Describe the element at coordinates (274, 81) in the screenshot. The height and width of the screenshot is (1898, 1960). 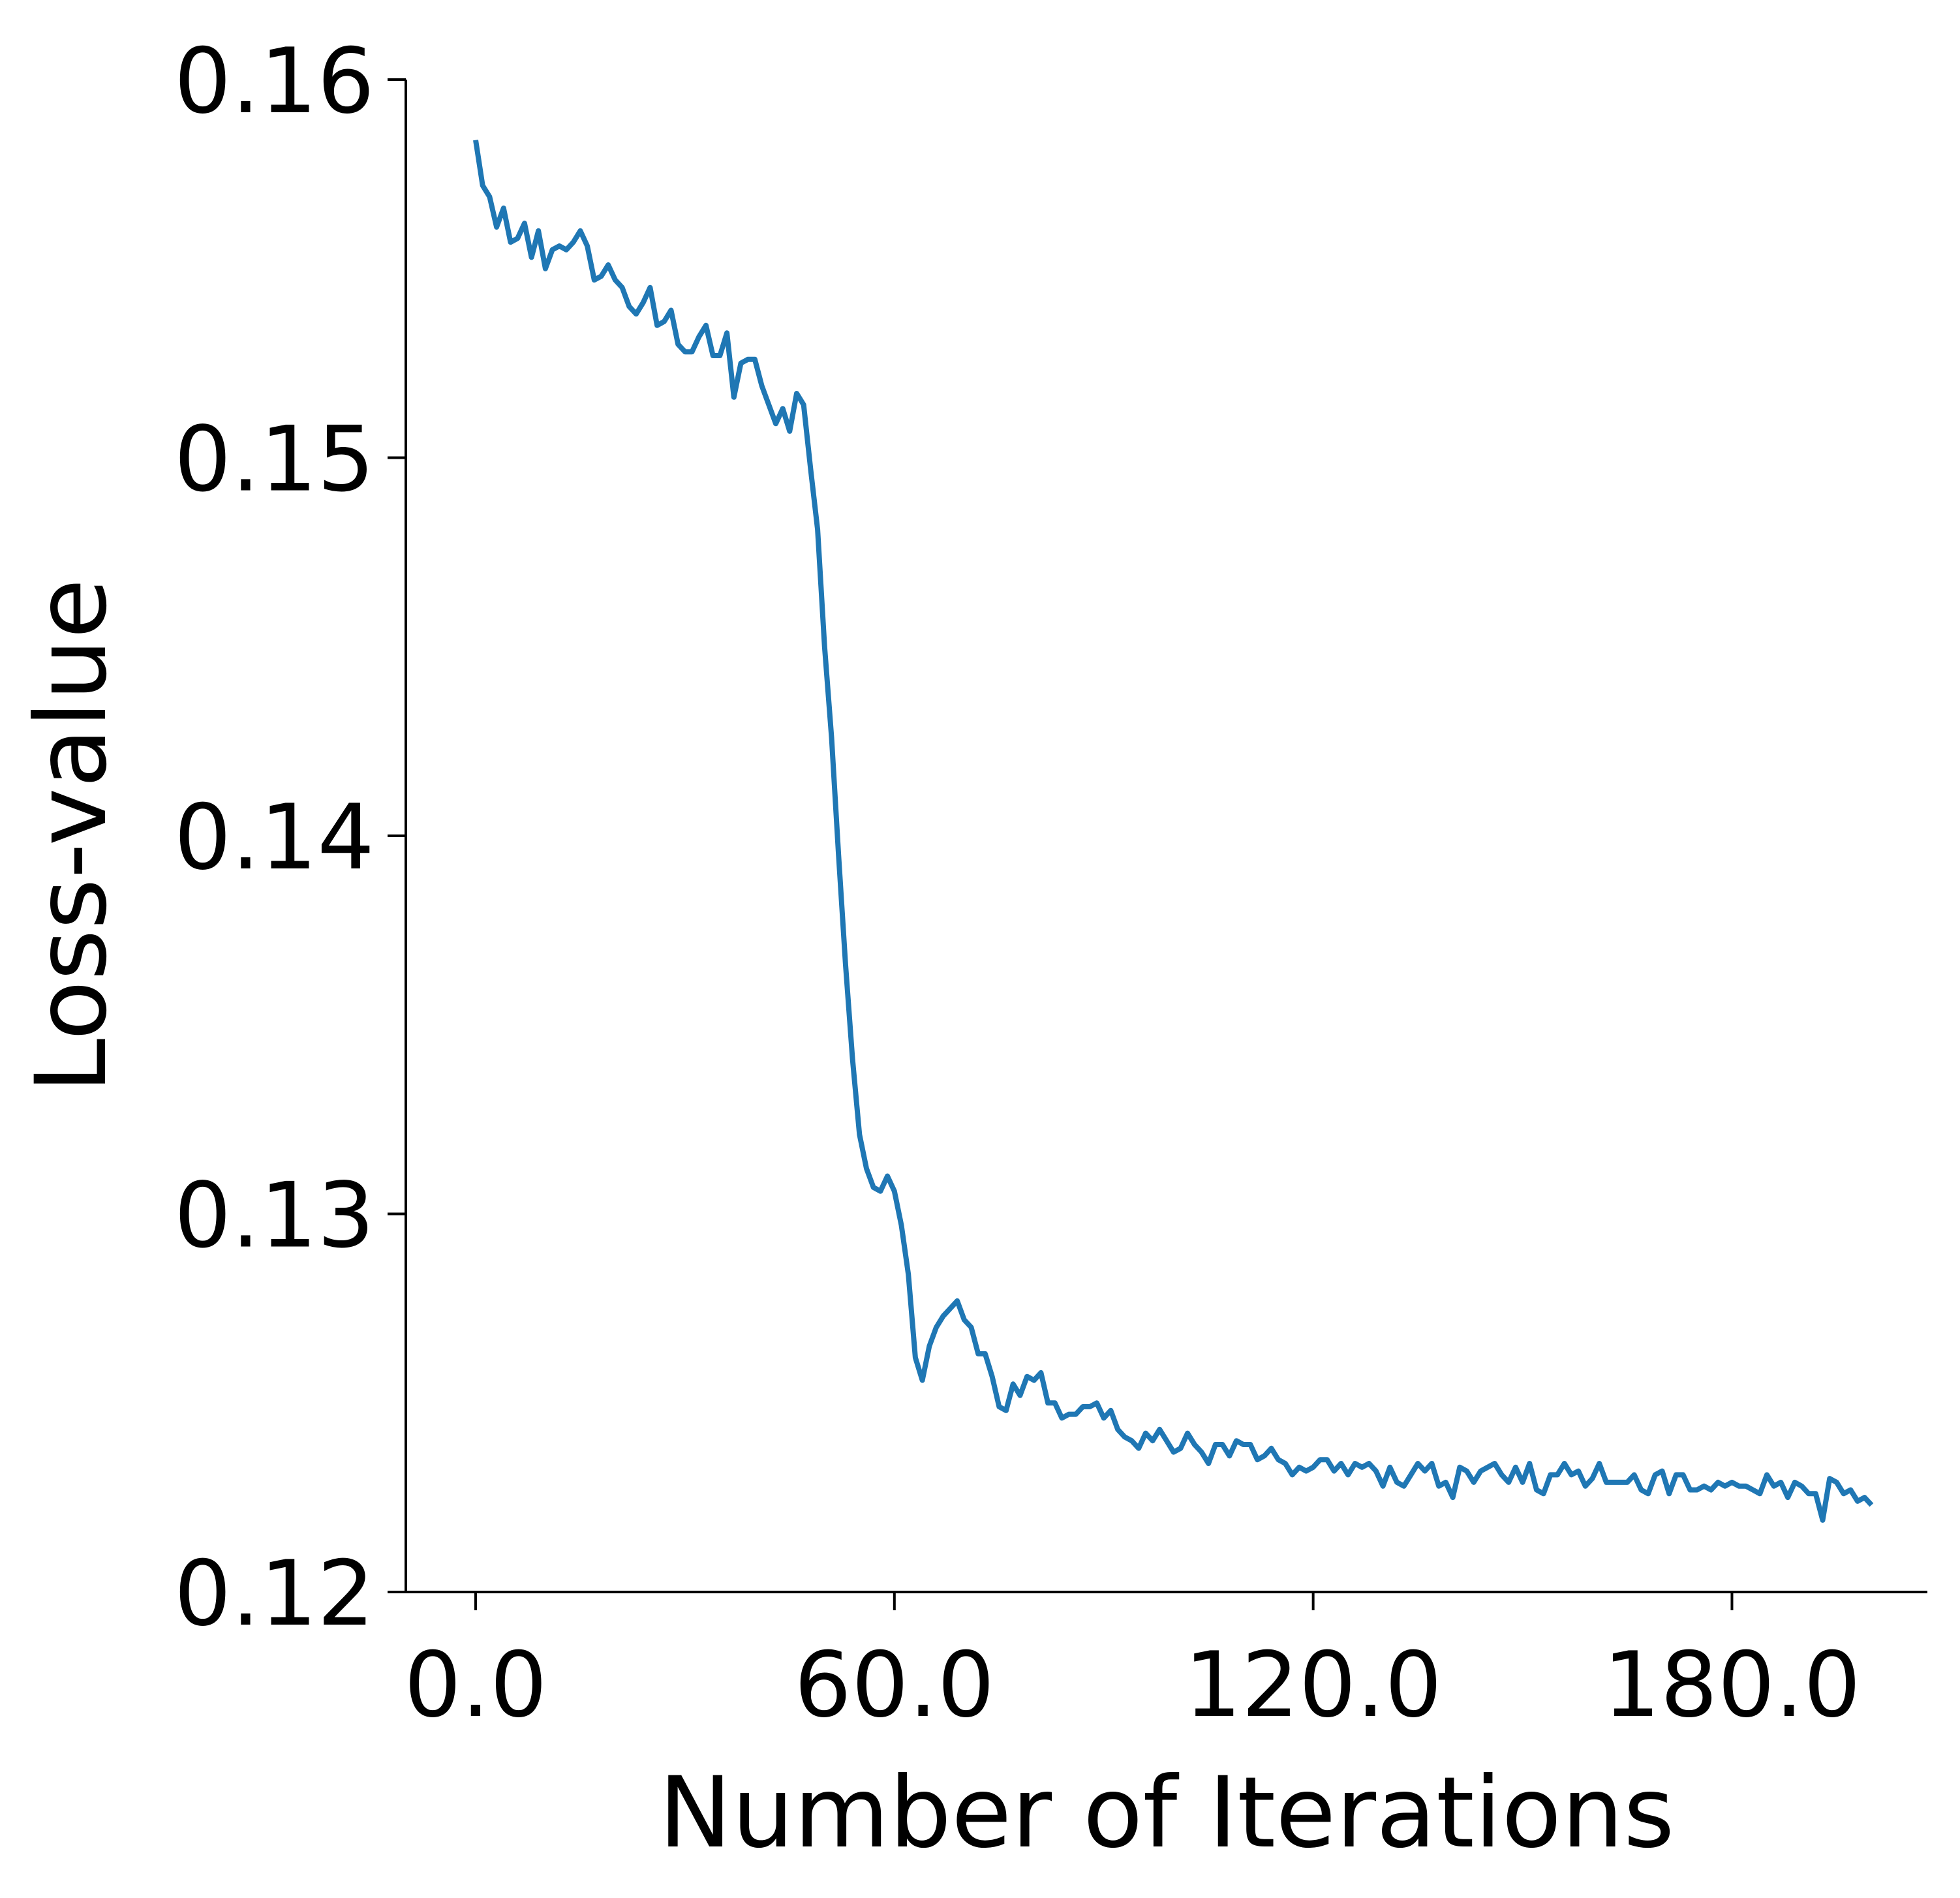
I see `y-tick-label: 0.16` at that location.